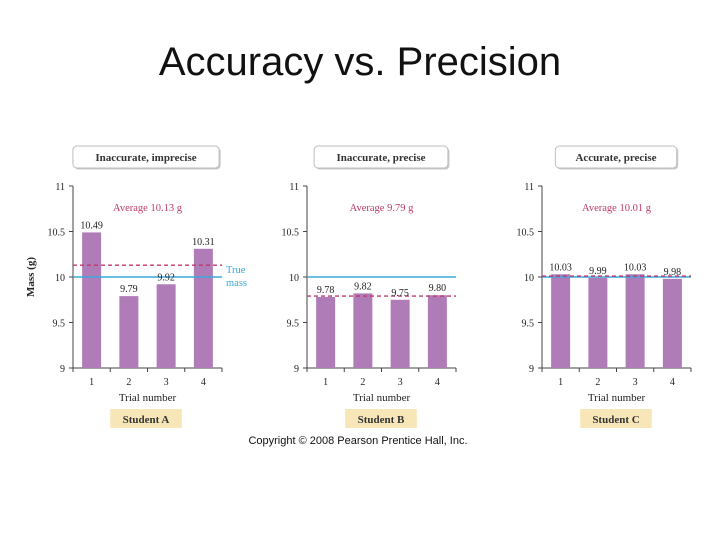 This screenshot has height=540, width=720. I want to click on value-label: 9.80, so click(438, 288).